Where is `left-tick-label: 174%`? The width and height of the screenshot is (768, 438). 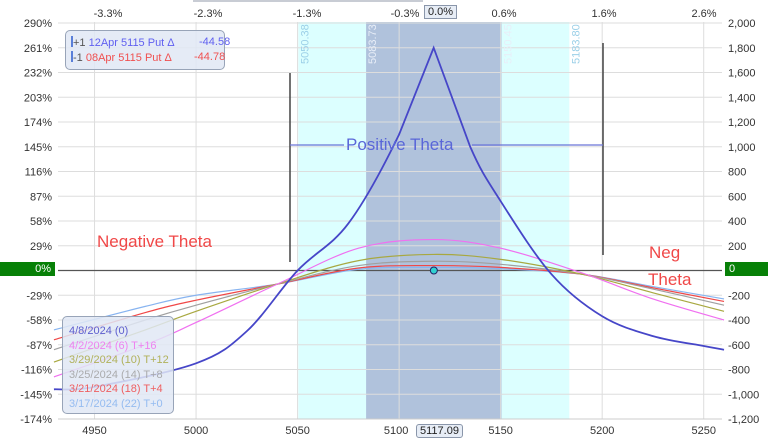
left-tick-label: 174% is located at coordinates (38, 123).